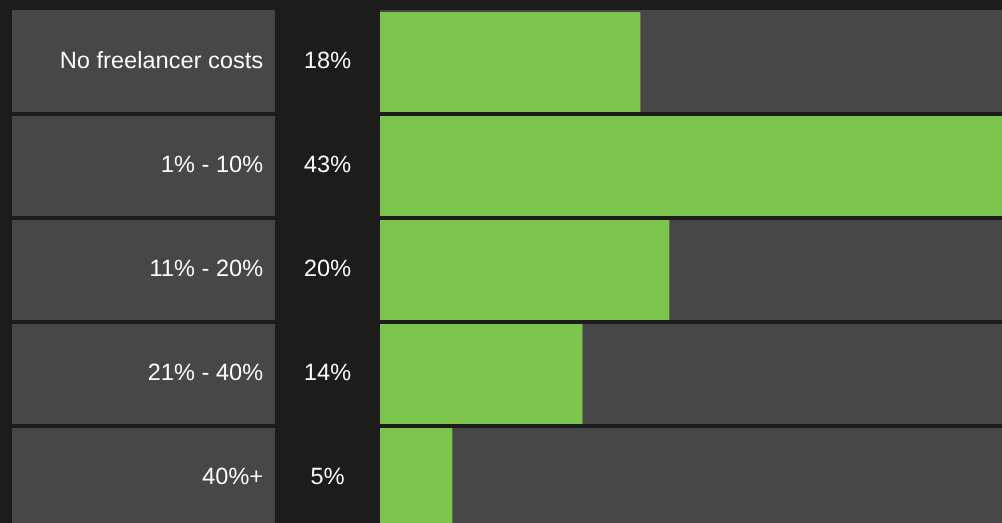 This screenshot has height=523, width=1002. What do you see at coordinates (207, 268) in the screenshot?
I see `y-tick-label: 11% - 20%` at bounding box center [207, 268].